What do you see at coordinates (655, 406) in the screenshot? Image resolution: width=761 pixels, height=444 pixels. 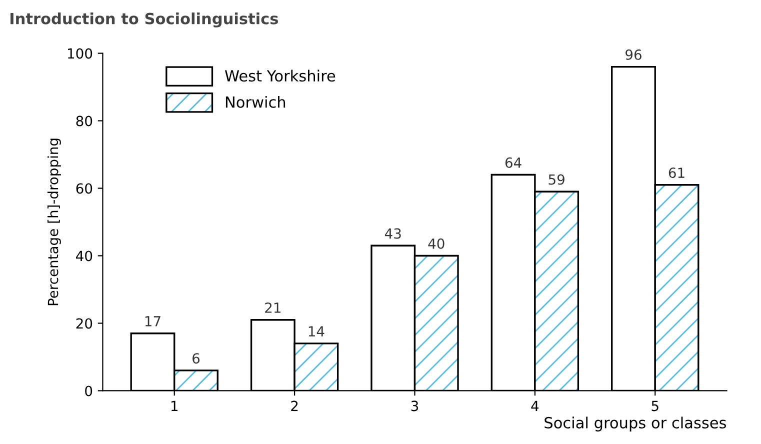 I see `x-tick-label: 5` at bounding box center [655, 406].